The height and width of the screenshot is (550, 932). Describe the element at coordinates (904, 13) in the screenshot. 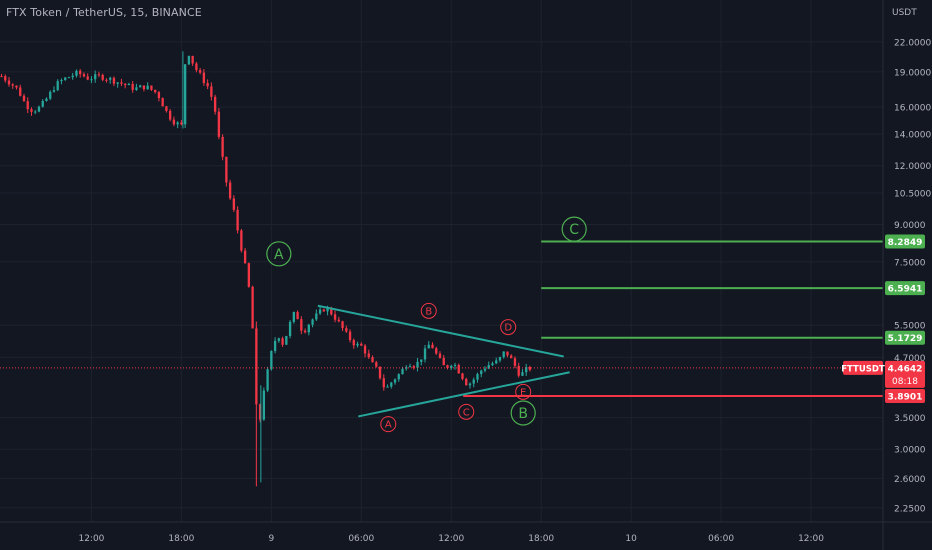

I see `currency-label: USDT` at that location.